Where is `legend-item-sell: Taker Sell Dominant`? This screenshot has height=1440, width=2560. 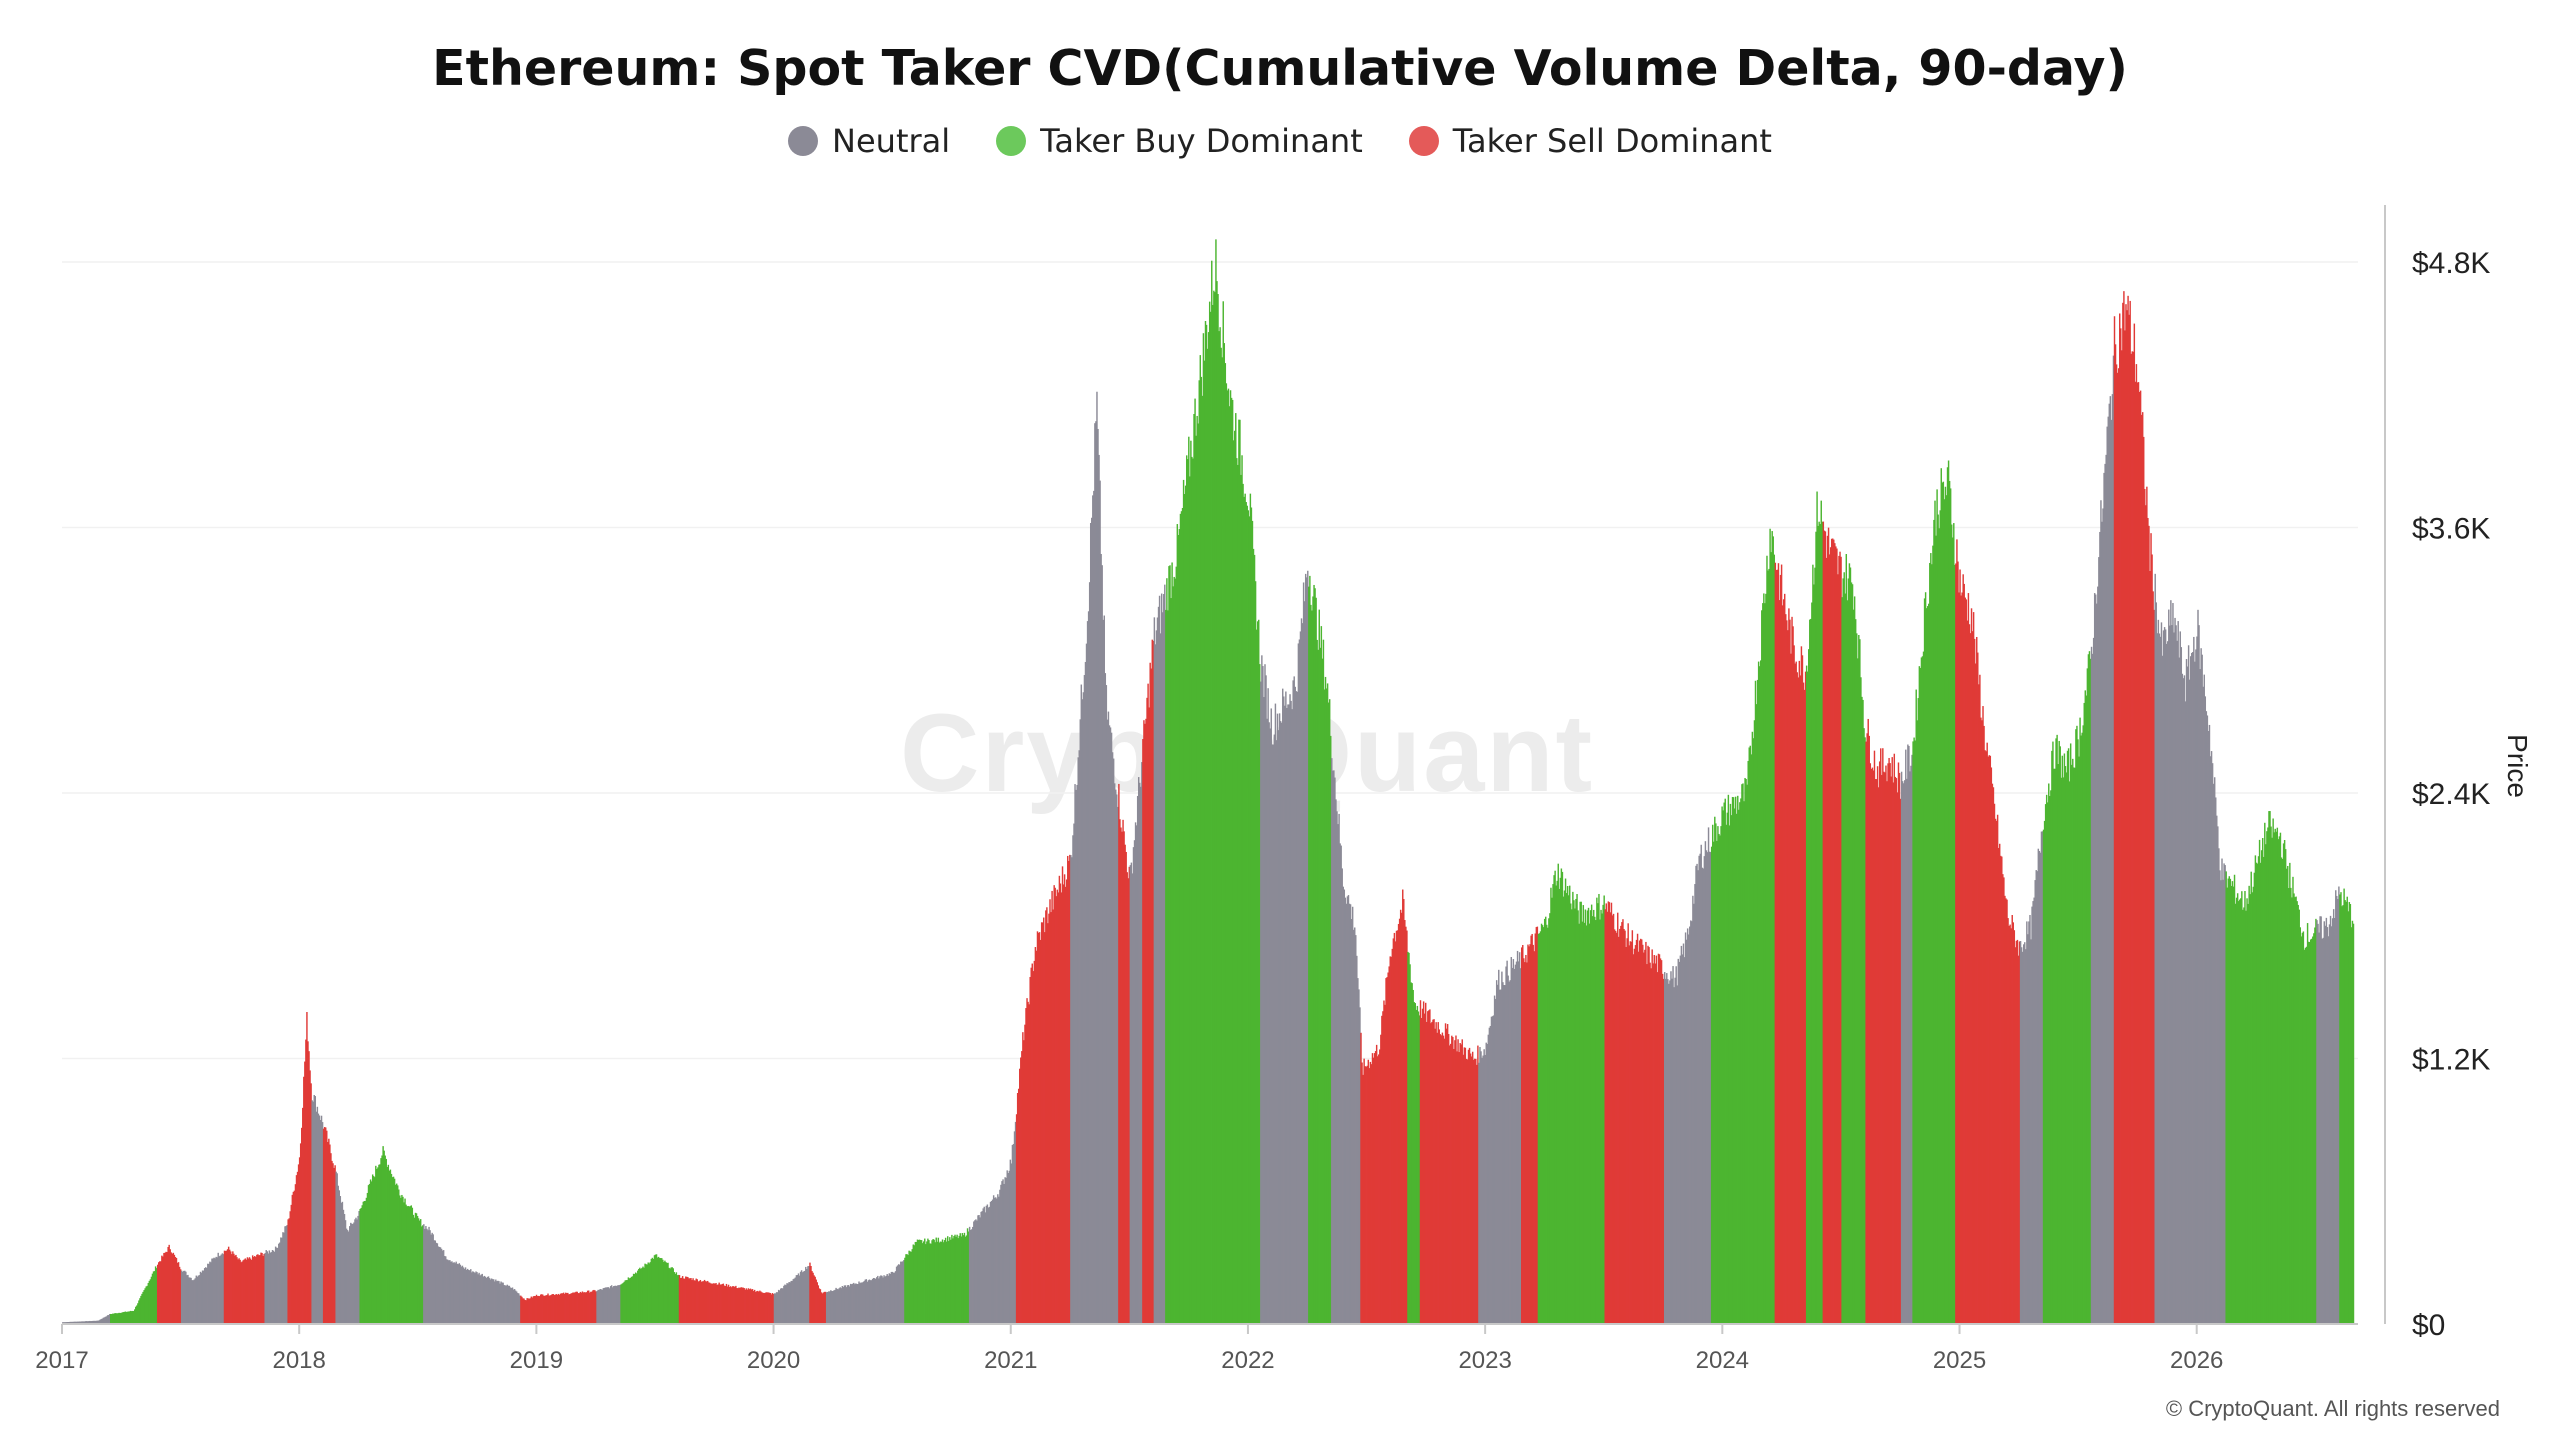 legend-item-sell: Taker Sell Dominant is located at coordinates (1590, 141).